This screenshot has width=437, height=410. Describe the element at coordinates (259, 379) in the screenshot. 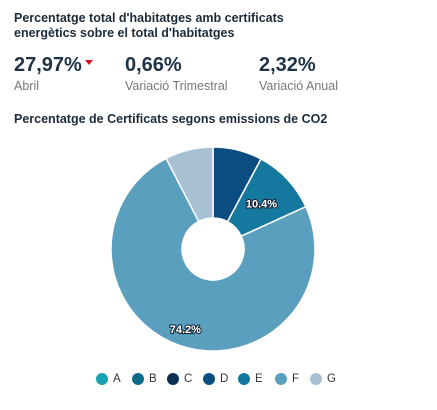

I see `legend-label: E` at that location.